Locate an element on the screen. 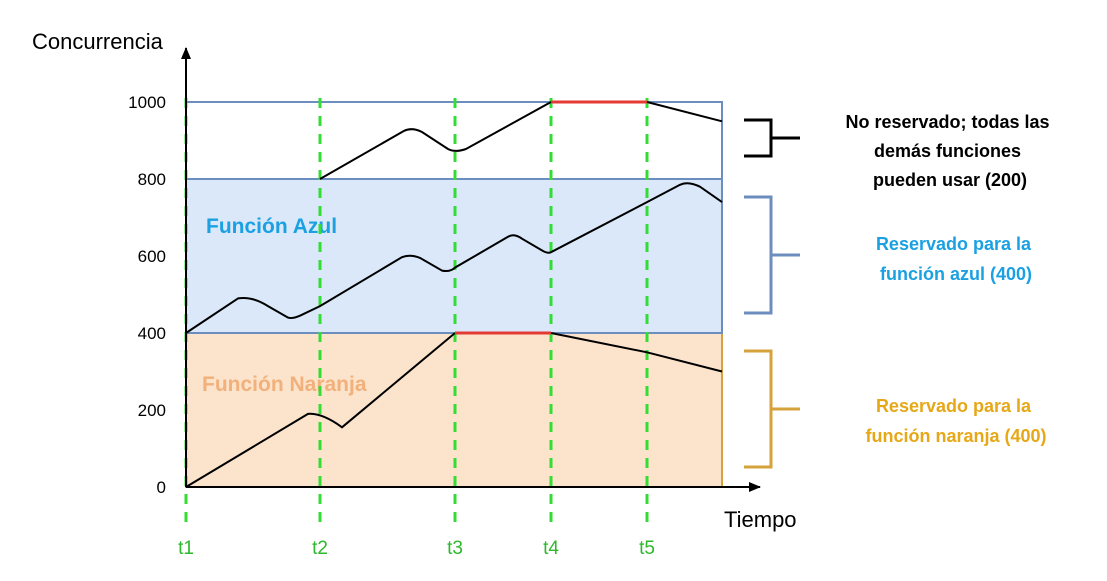 This screenshot has height=581, width=1107. y-tick-600: 600 is located at coordinates (152, 256).